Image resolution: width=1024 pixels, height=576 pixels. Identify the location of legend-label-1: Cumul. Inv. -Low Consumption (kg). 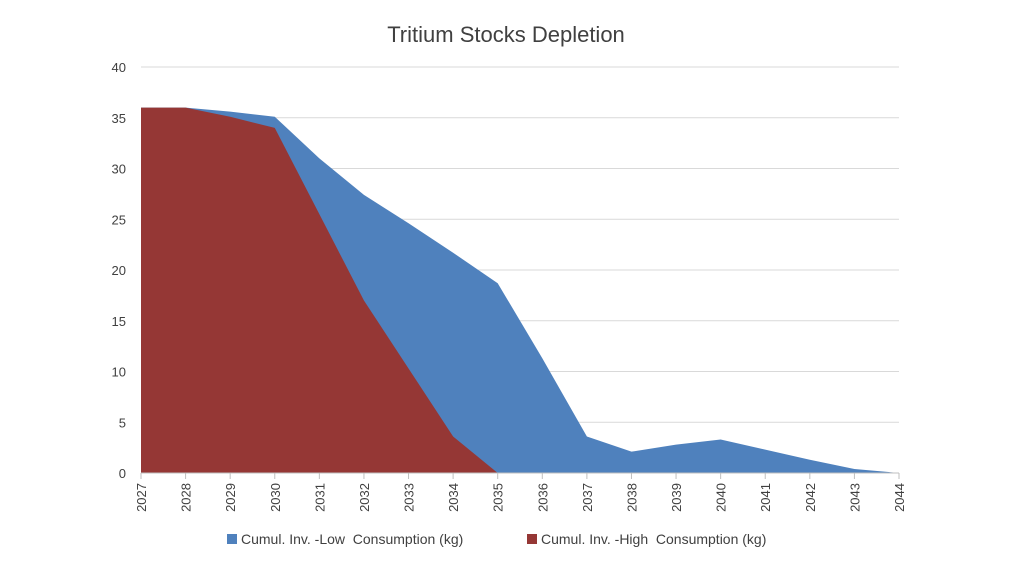
(352, 539).